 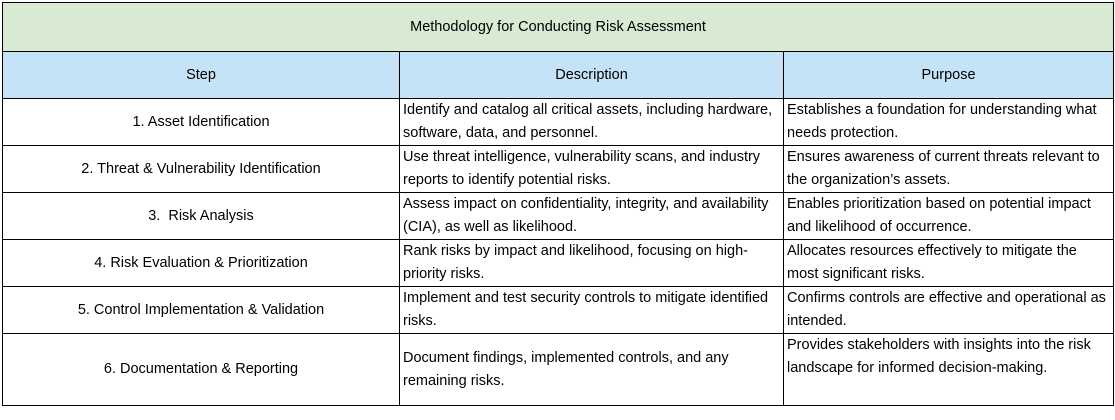 What do you see at coordinates (201, 75) in the screenshot?
I see `header-step: Step` at bounding box center [201, 75].